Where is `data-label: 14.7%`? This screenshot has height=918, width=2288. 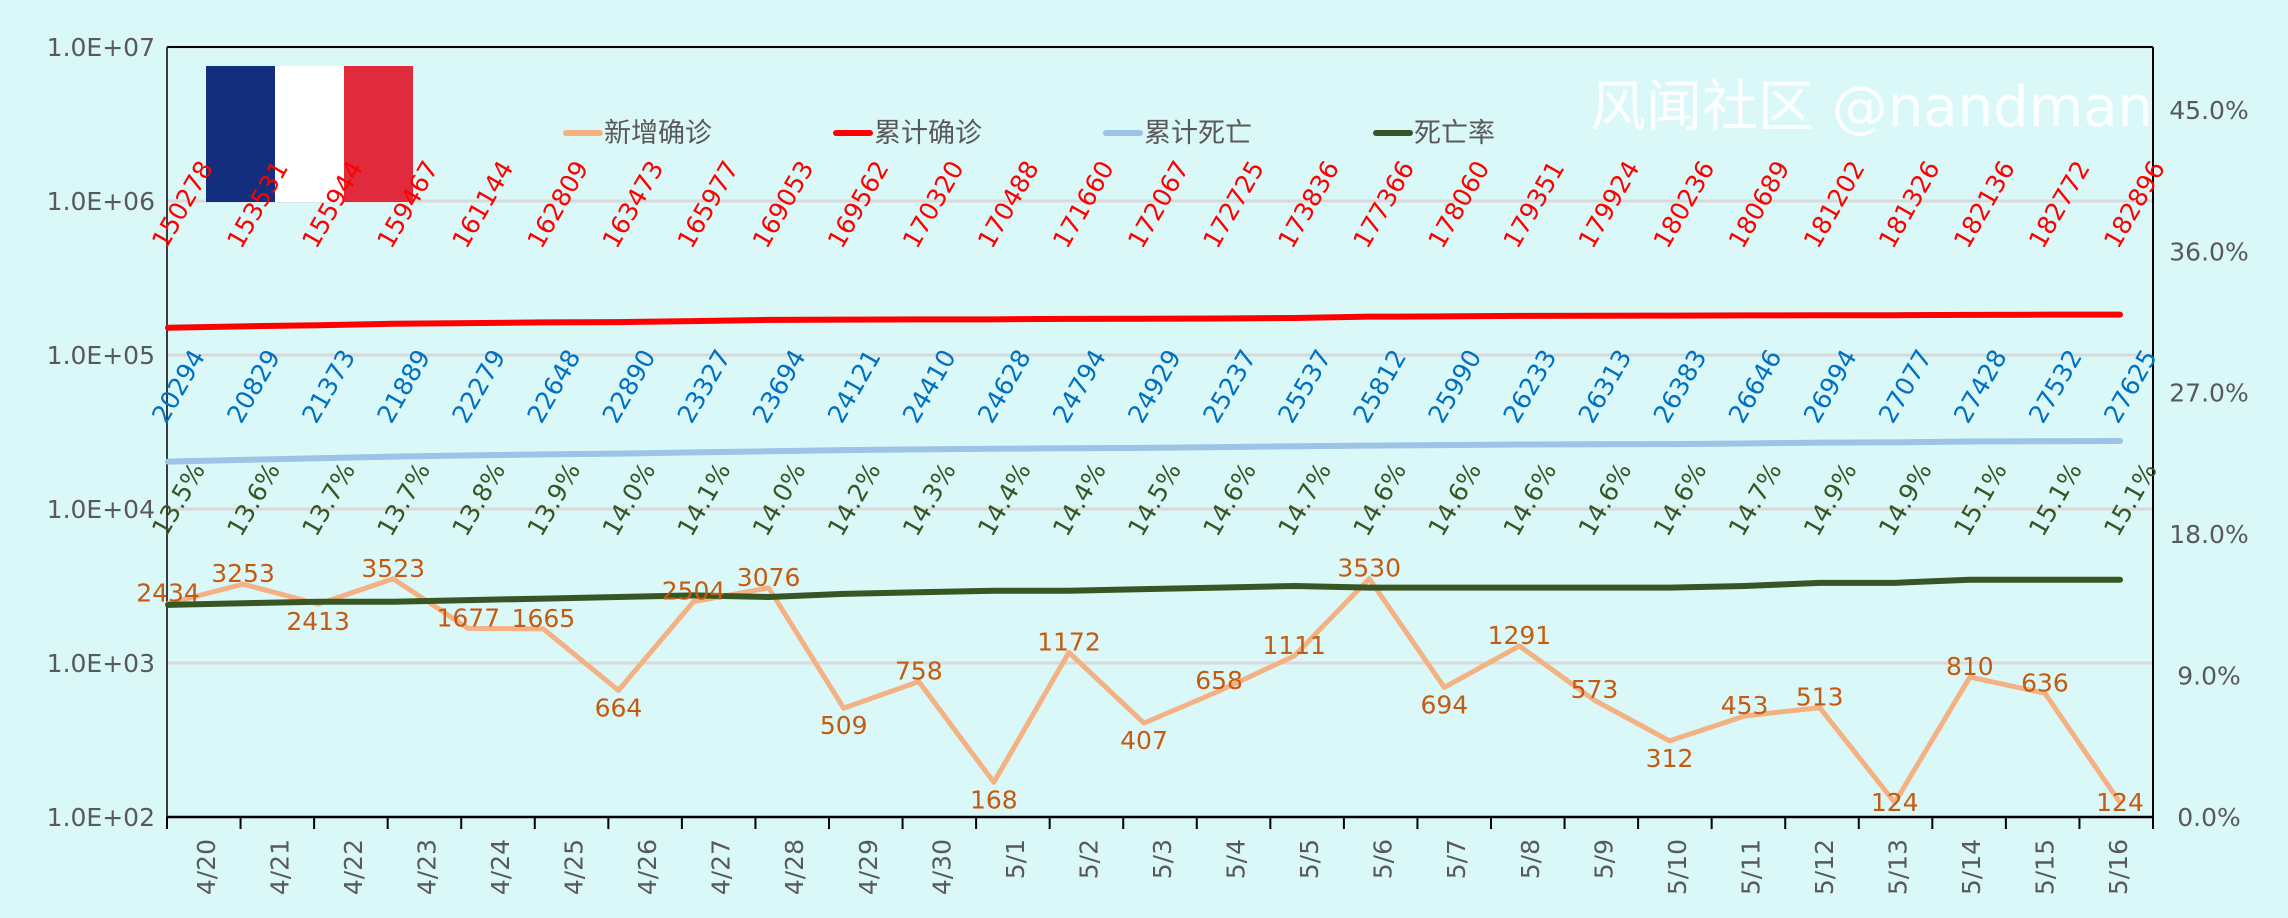 data-label: 14.7% is located at coordinates (1304, 499).